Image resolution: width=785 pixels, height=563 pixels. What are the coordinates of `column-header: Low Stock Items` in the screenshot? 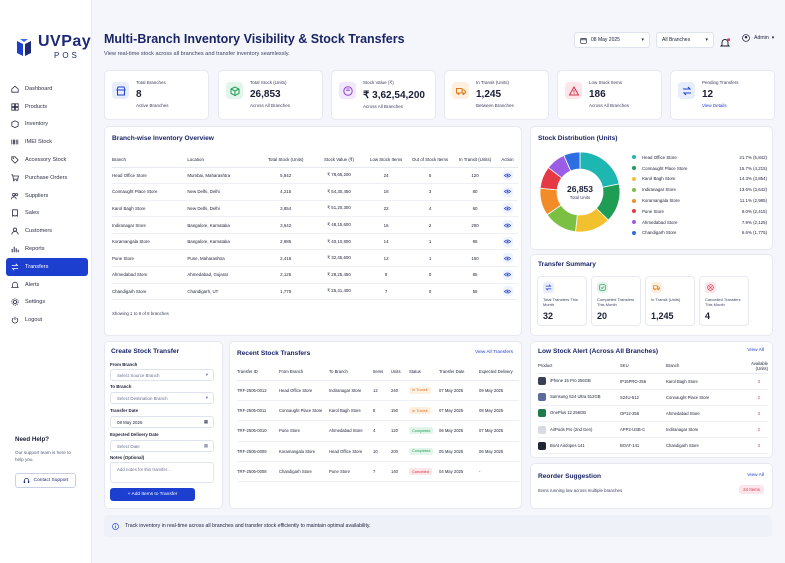 It's located at (386, 160).